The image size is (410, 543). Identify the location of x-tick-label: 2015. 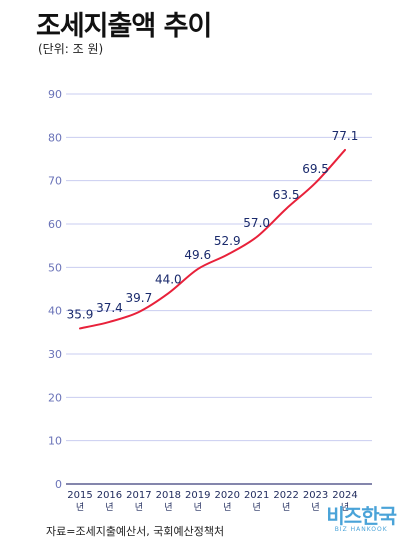
(79, 495).